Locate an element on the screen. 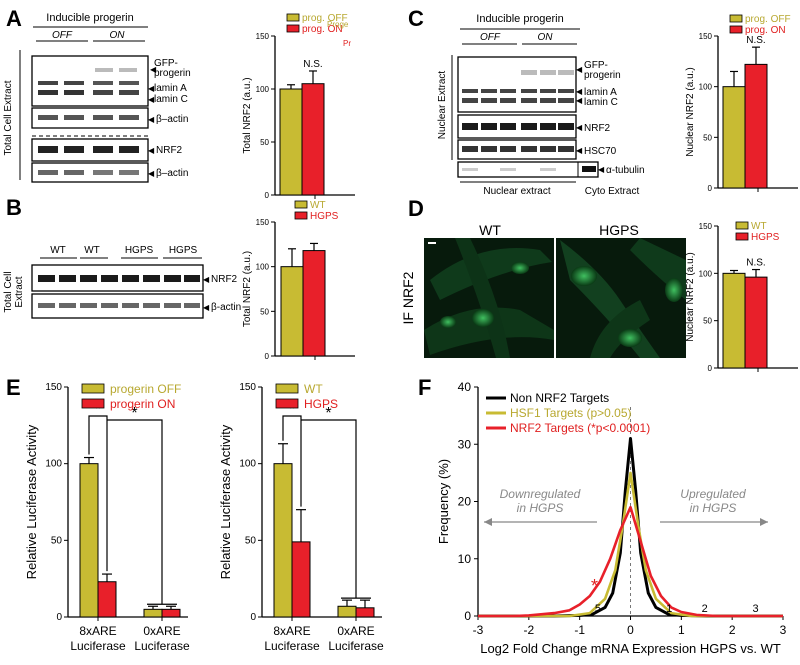 This screenshot has height=665, width=800. panel-label-f: F is located at coordinates (424, 387).